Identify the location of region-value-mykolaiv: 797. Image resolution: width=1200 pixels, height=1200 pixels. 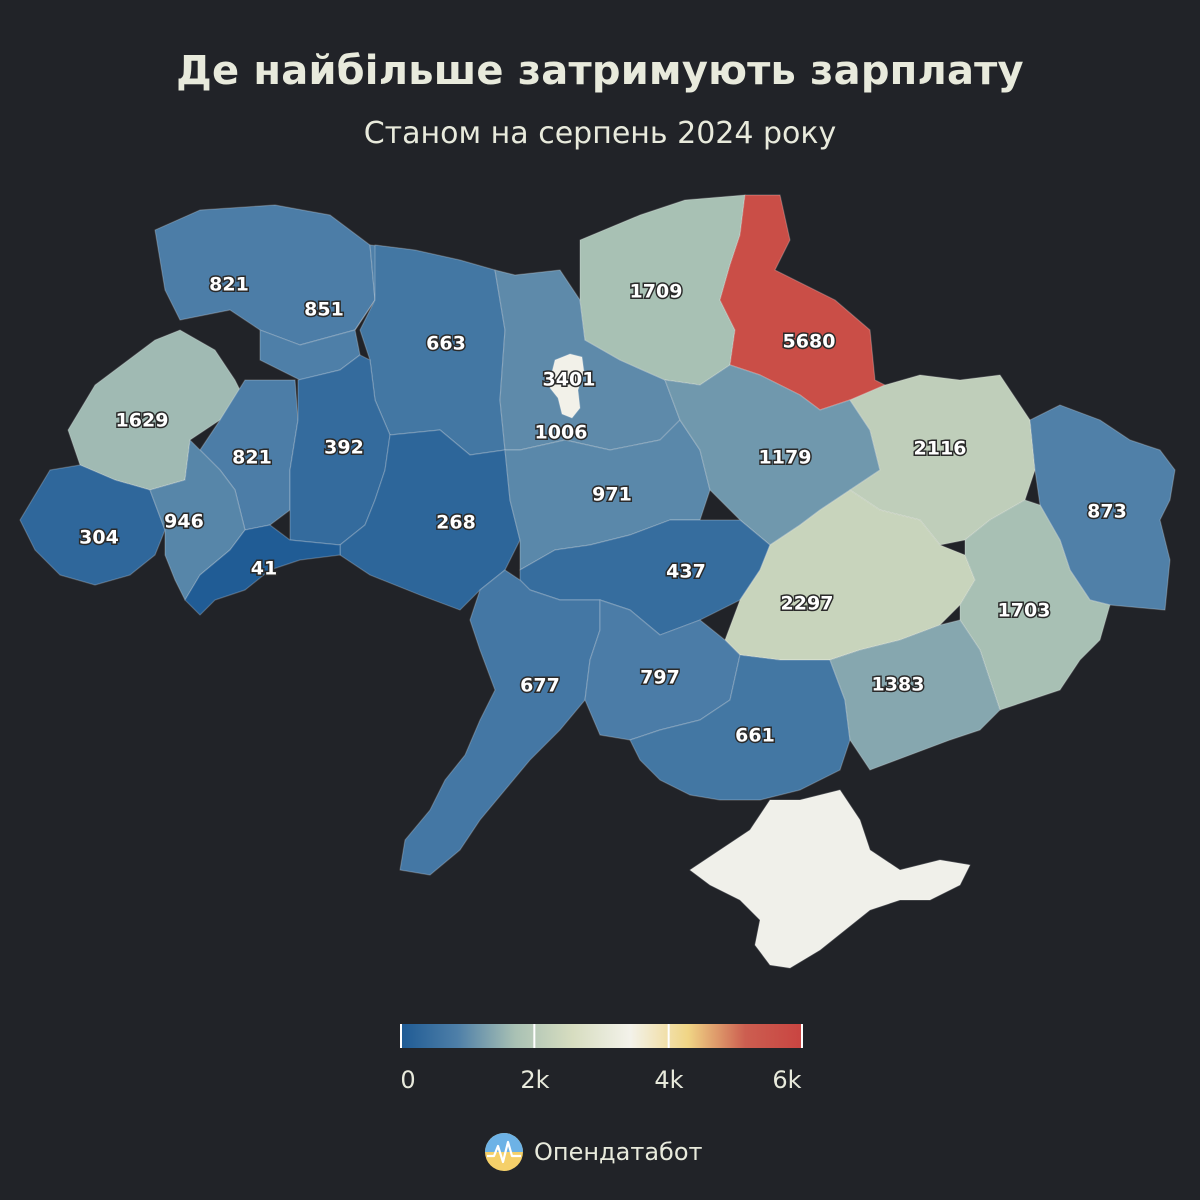
(660, 678).